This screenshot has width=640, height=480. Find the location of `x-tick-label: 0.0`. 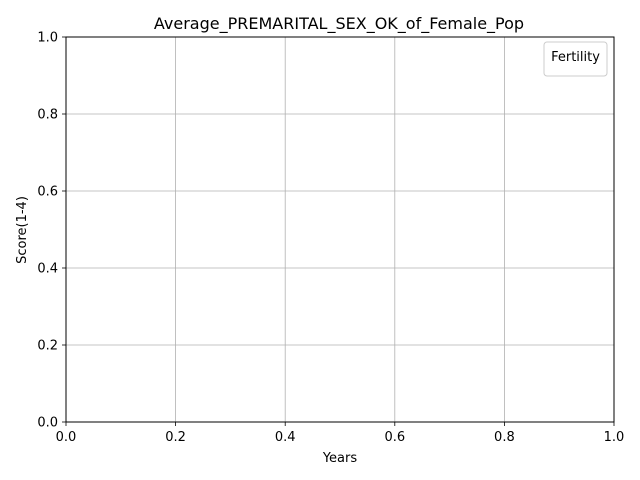

x-tick-label: 0.0 is located at coordinates (66, 437).